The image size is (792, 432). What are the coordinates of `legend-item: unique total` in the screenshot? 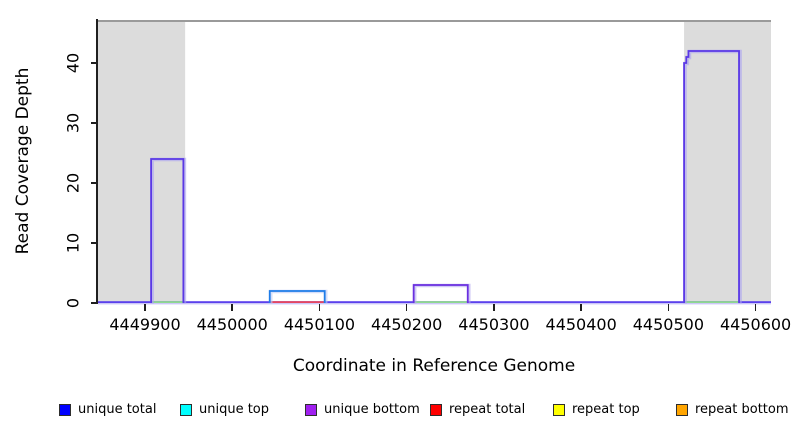 It's located at (107, 409).